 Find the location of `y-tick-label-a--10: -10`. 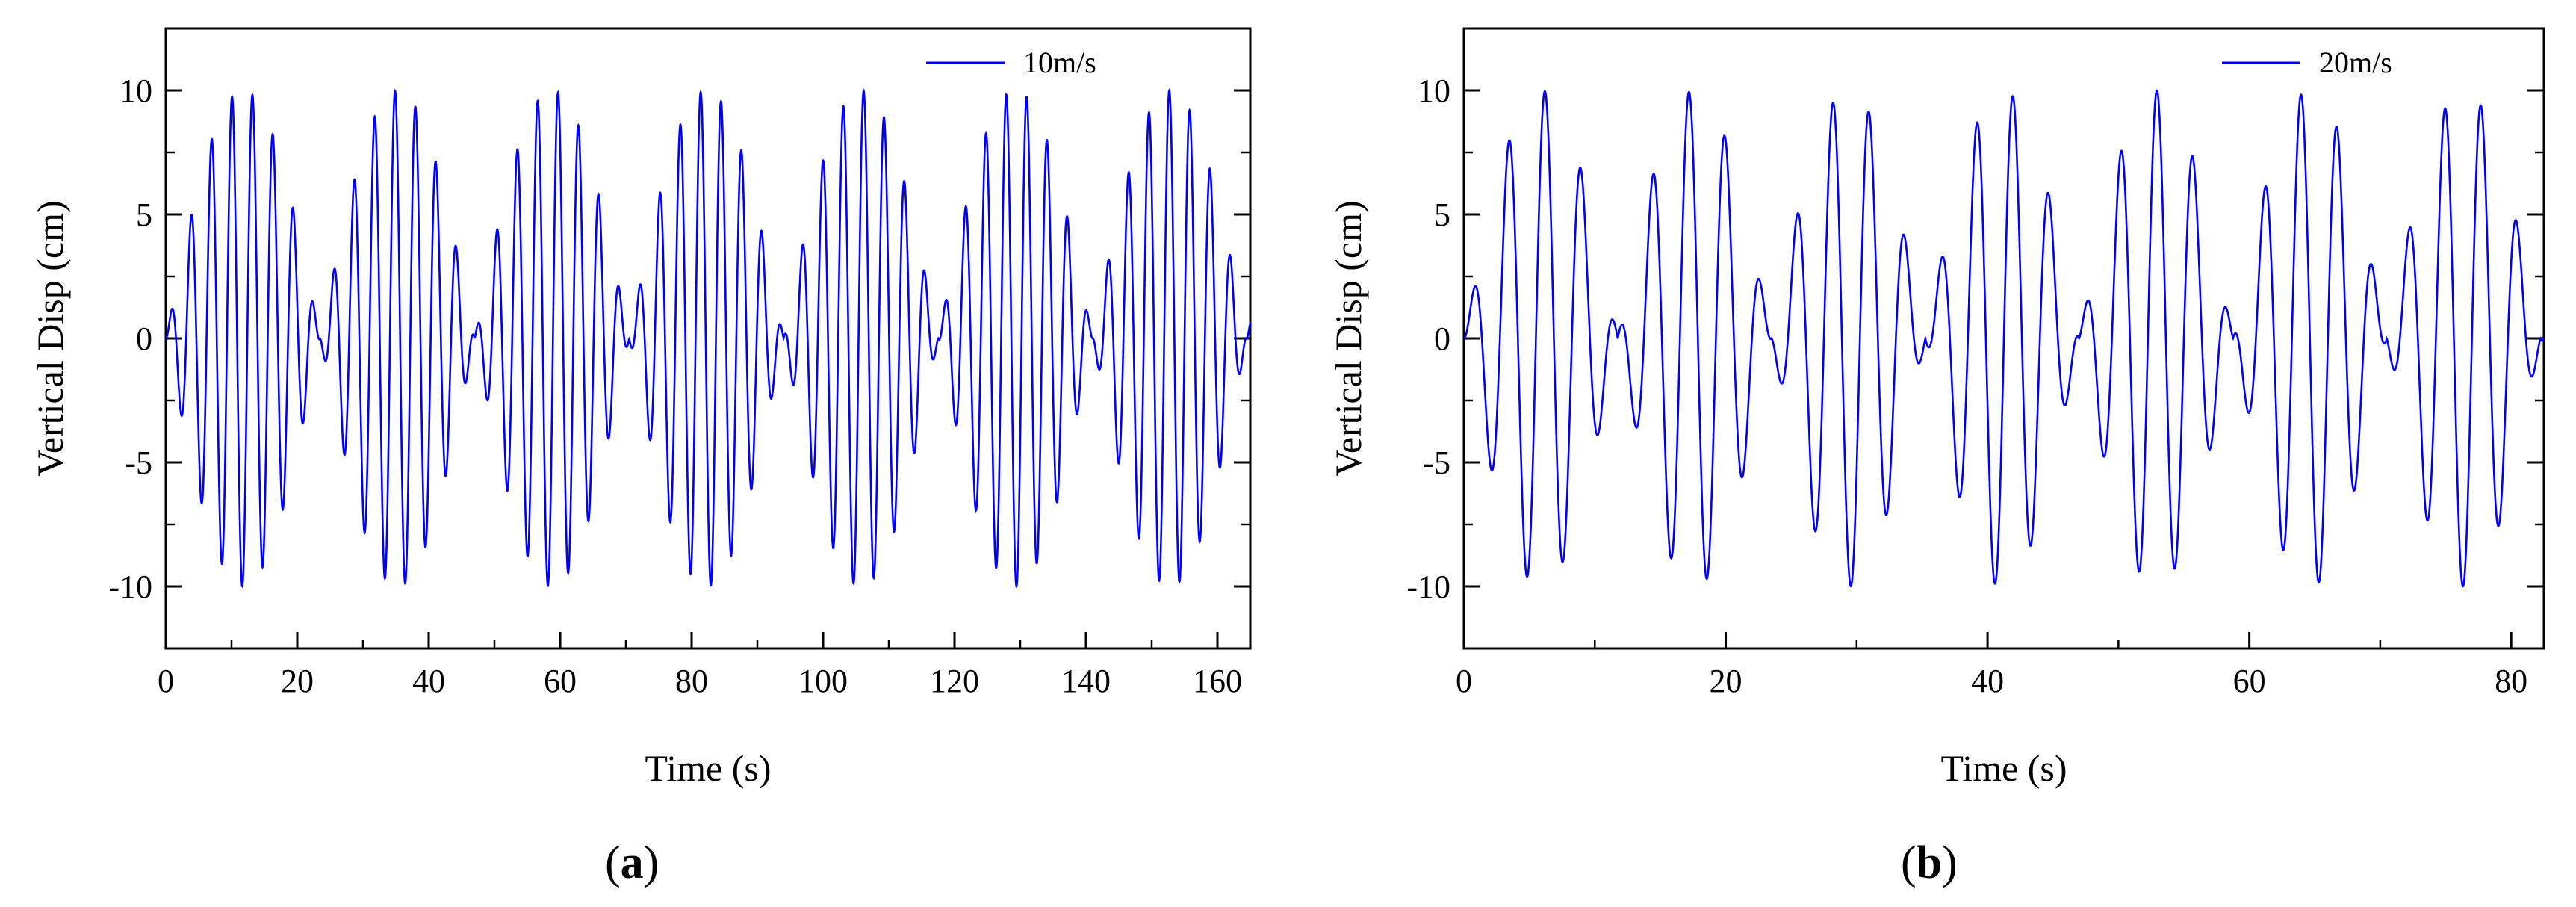

y-tick-label-a--10: -10 is located at coordinates (130, 587).